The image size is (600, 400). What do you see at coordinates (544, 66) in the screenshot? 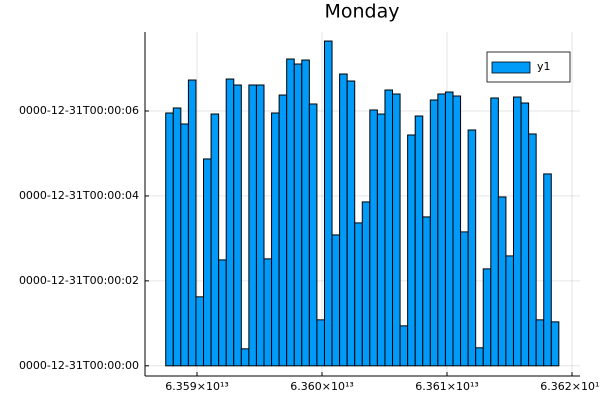
I see `legend-label: y1` at bounding box center [544, 66].